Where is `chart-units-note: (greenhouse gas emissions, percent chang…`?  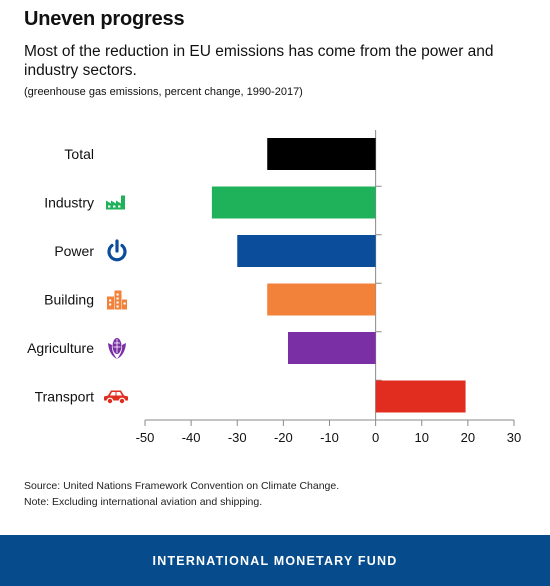 chart-units-note: (greenhouse gas emissions, percent chang… is located at coordinates (163, 92).